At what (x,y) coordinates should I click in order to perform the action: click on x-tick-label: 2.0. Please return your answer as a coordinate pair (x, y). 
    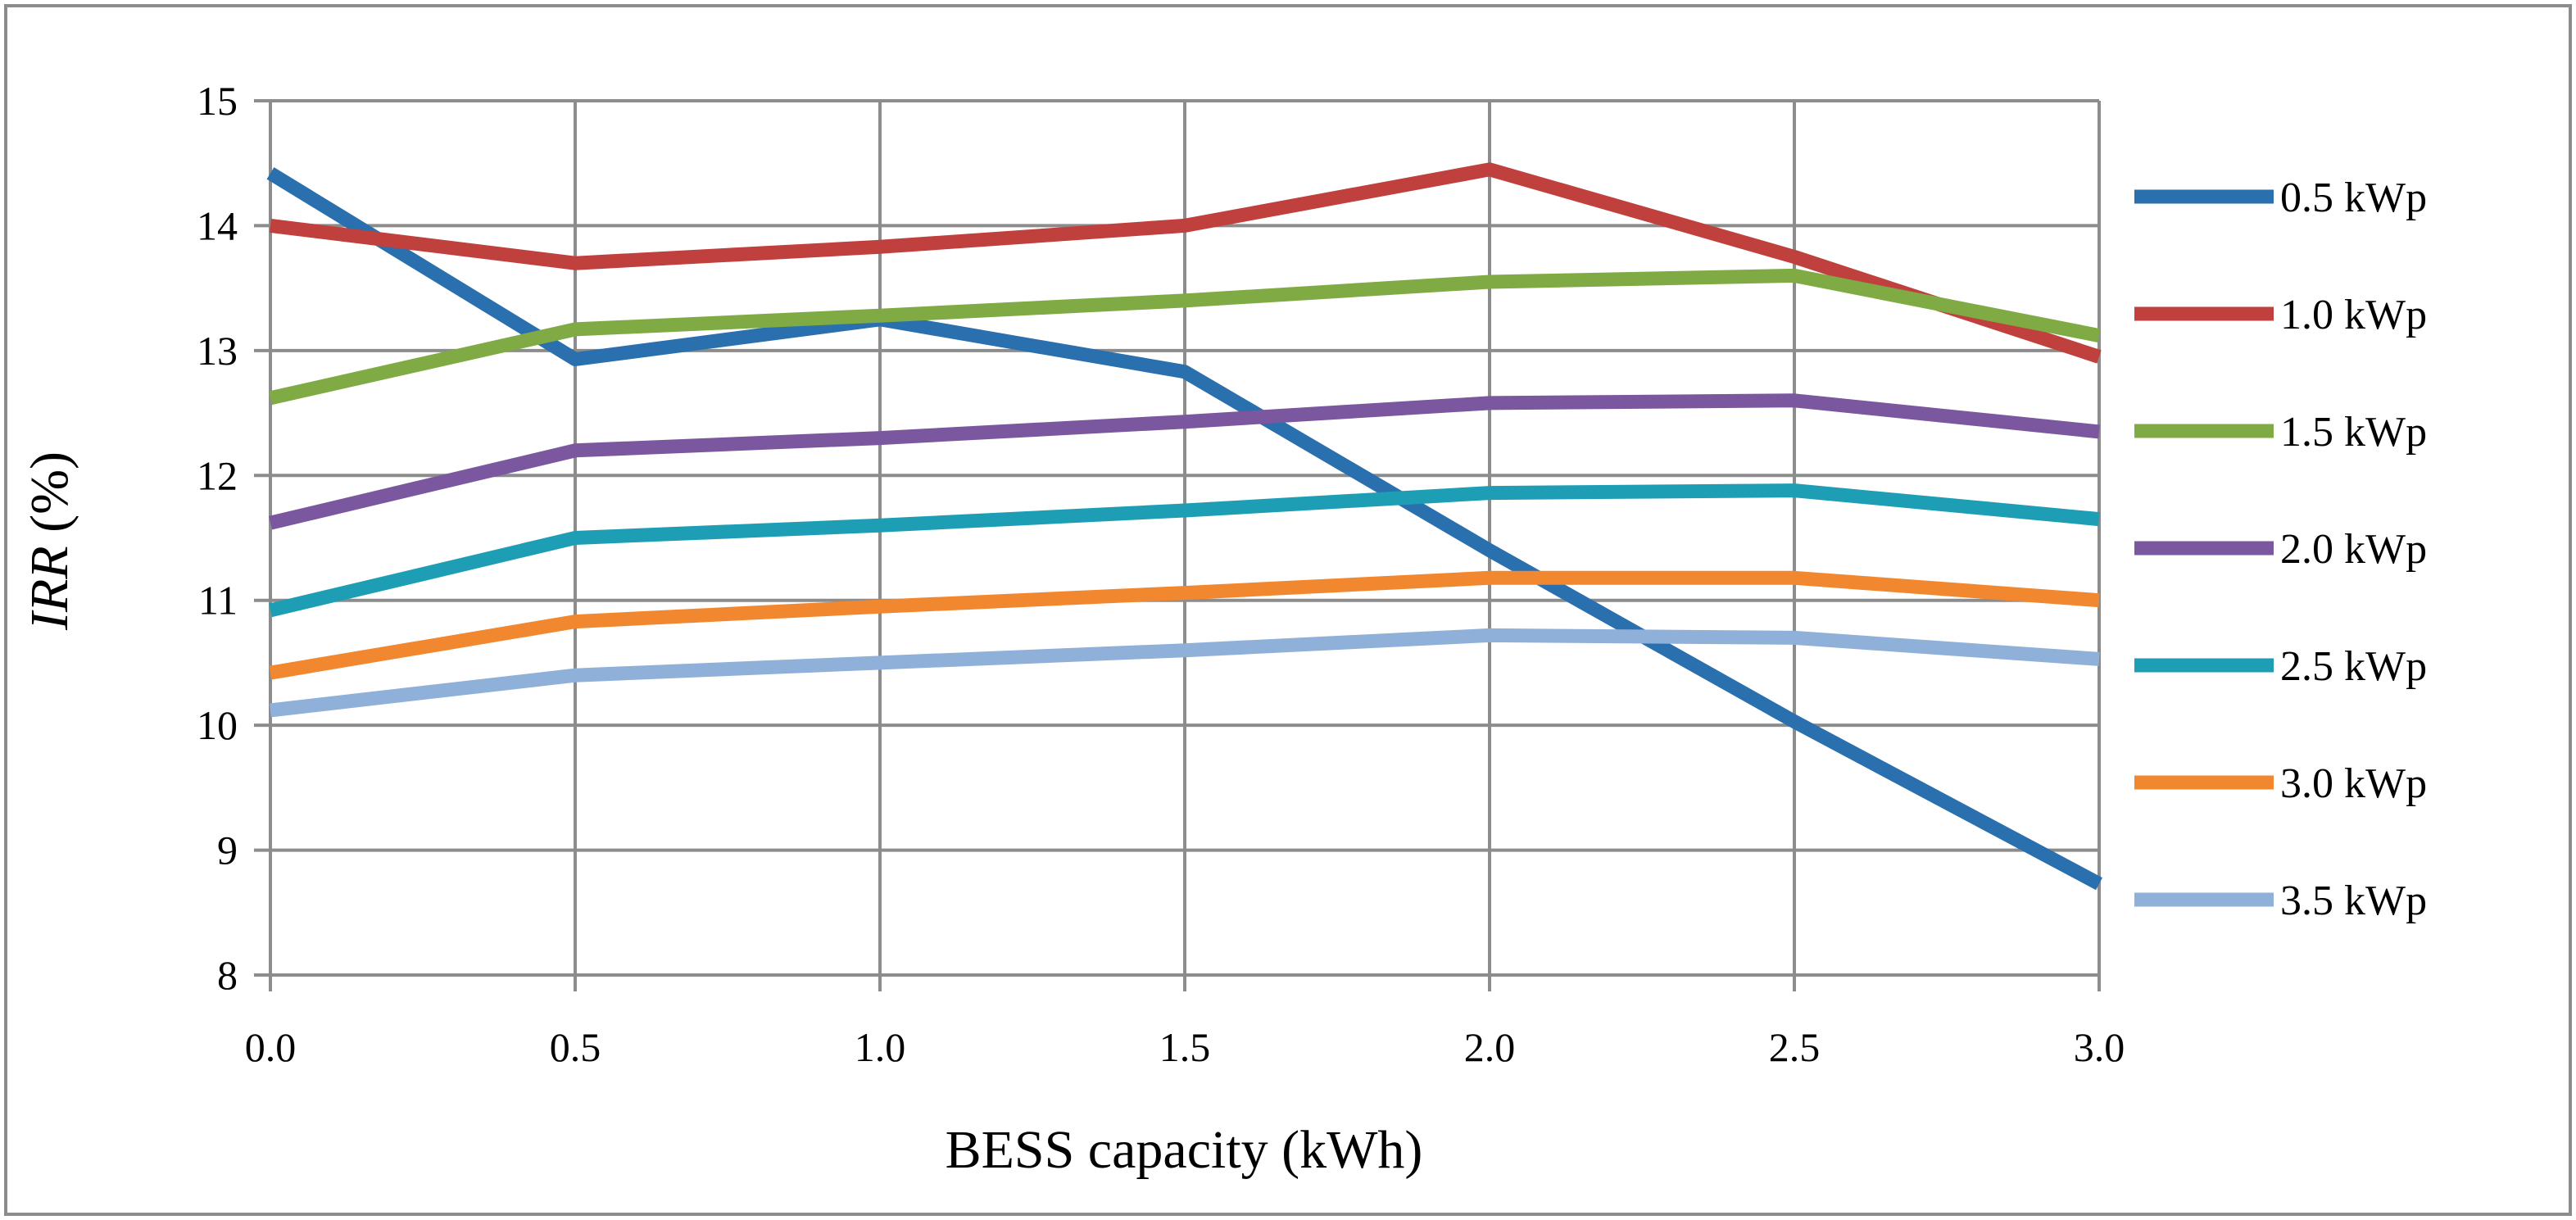
    Looking at the image, I should click on (1490, 1047).